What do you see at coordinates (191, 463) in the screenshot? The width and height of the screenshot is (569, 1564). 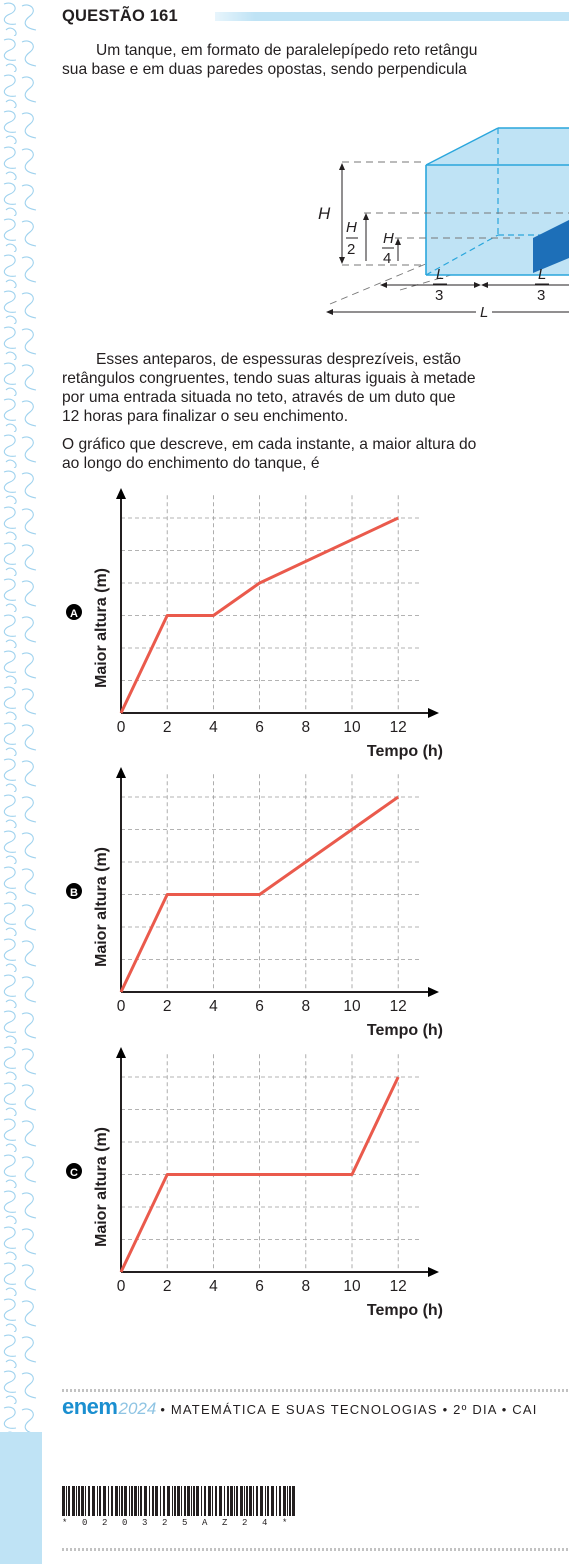 I see `paragraph3-line2: ao longo do enchimento do tanque, é` at bounding box center [191, 463].